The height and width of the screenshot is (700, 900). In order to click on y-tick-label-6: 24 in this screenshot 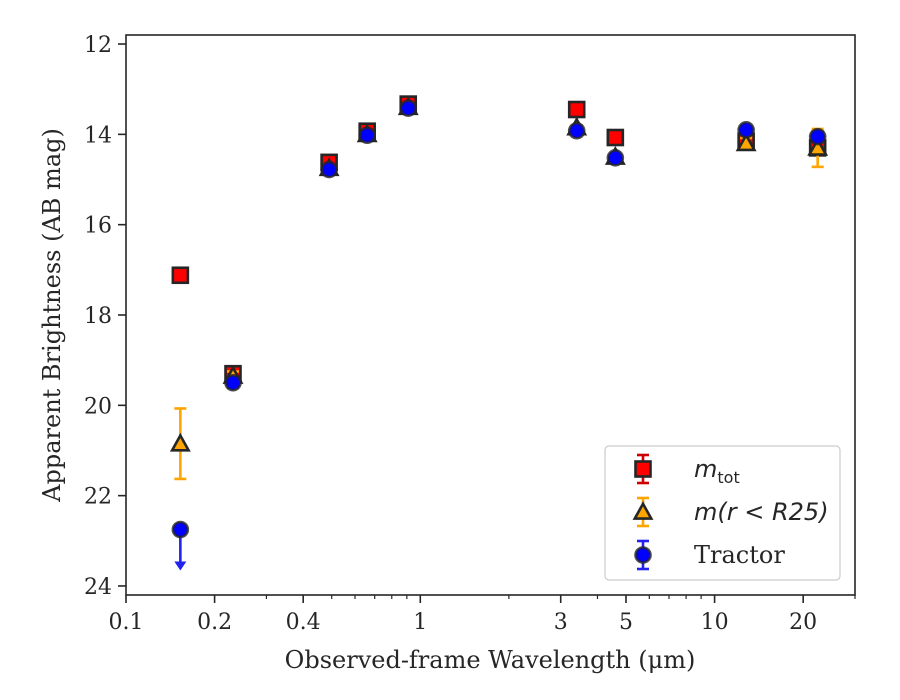, I will do `click(98, 587)`.